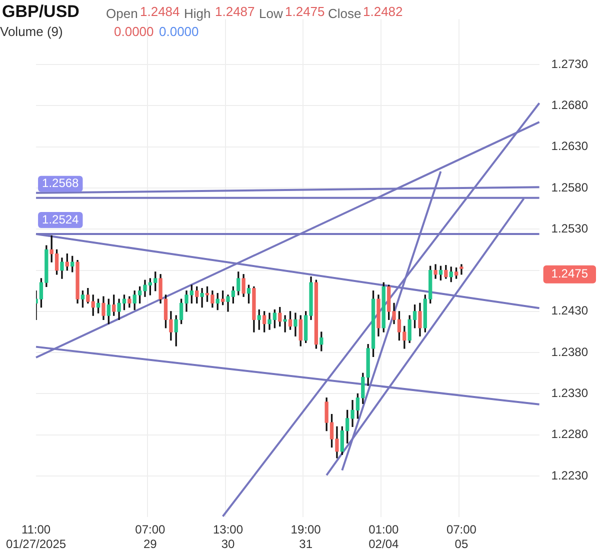  I want to click on text: 1.2482, so click(383, 11).